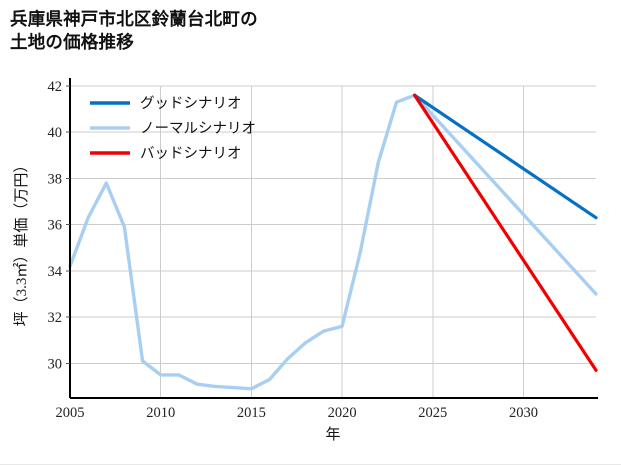 This screenshot has width=621, height=465. What do you see at coordinates (134, 31) in the screenshot?
I see `chart-title: 兵庫県神戸市北区鈴蘭台北町の 土地の価格推移` at bounding box center [134, 31].